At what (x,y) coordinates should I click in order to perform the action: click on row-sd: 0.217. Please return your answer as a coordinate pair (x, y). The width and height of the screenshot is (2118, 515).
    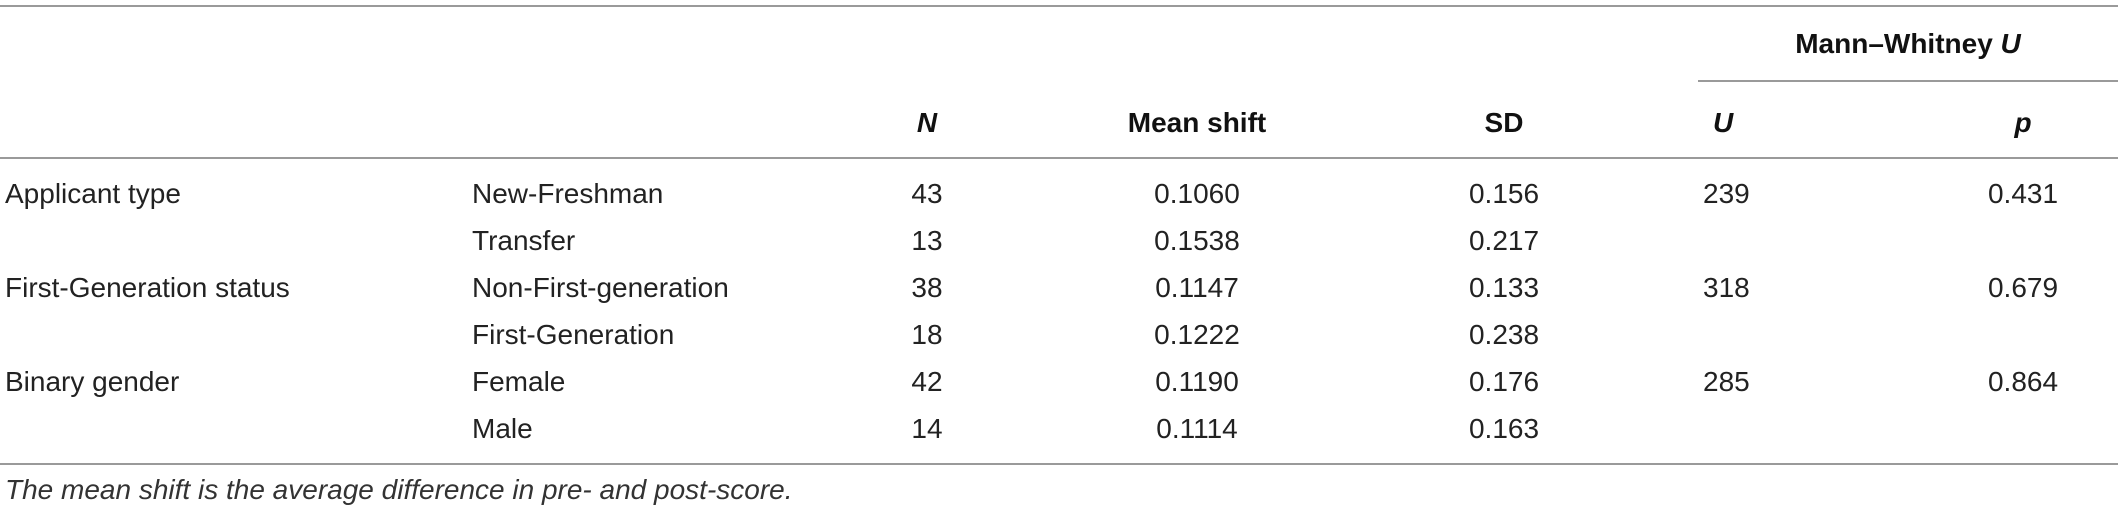
    Looking at the image, I should click on (1504, 240).